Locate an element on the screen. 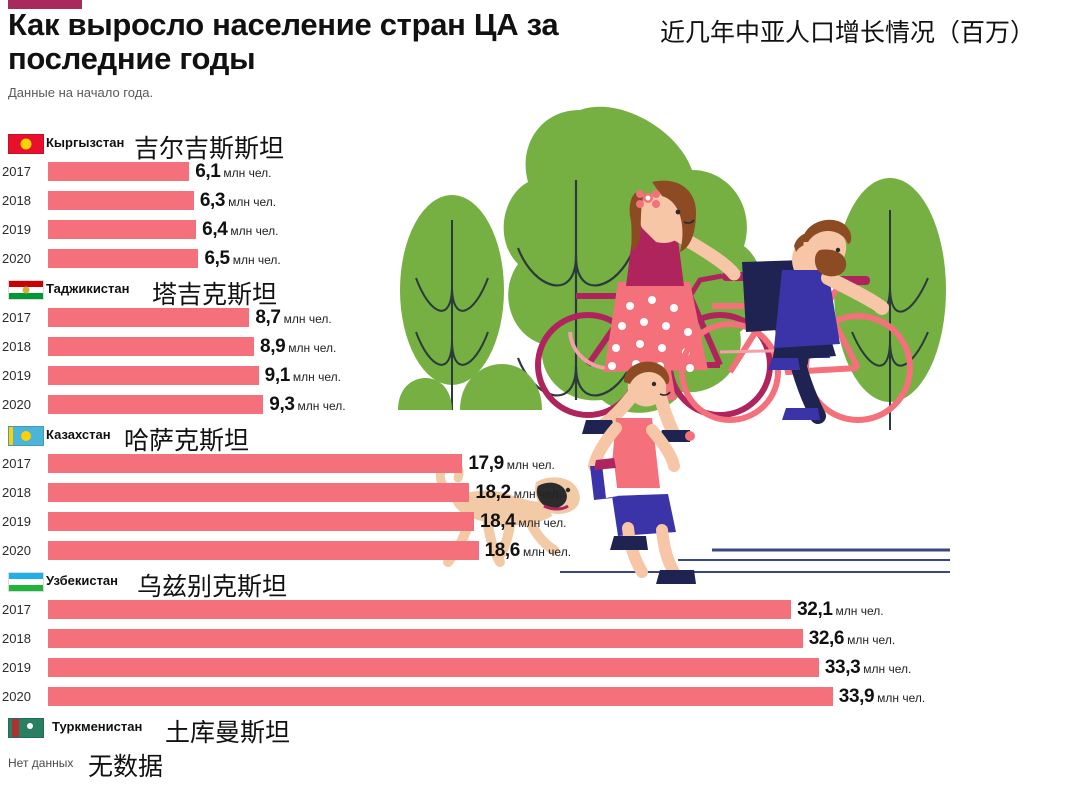 Image resolution: width=1078 pixels, height=806 pixels. bar-row: 2020 9,3 млн чел. is located at coordinates (539, 405).